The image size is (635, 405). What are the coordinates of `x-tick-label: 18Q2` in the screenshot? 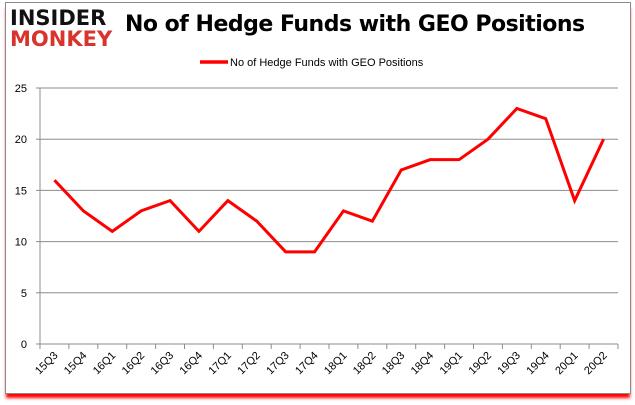 It's located at (365, 364).